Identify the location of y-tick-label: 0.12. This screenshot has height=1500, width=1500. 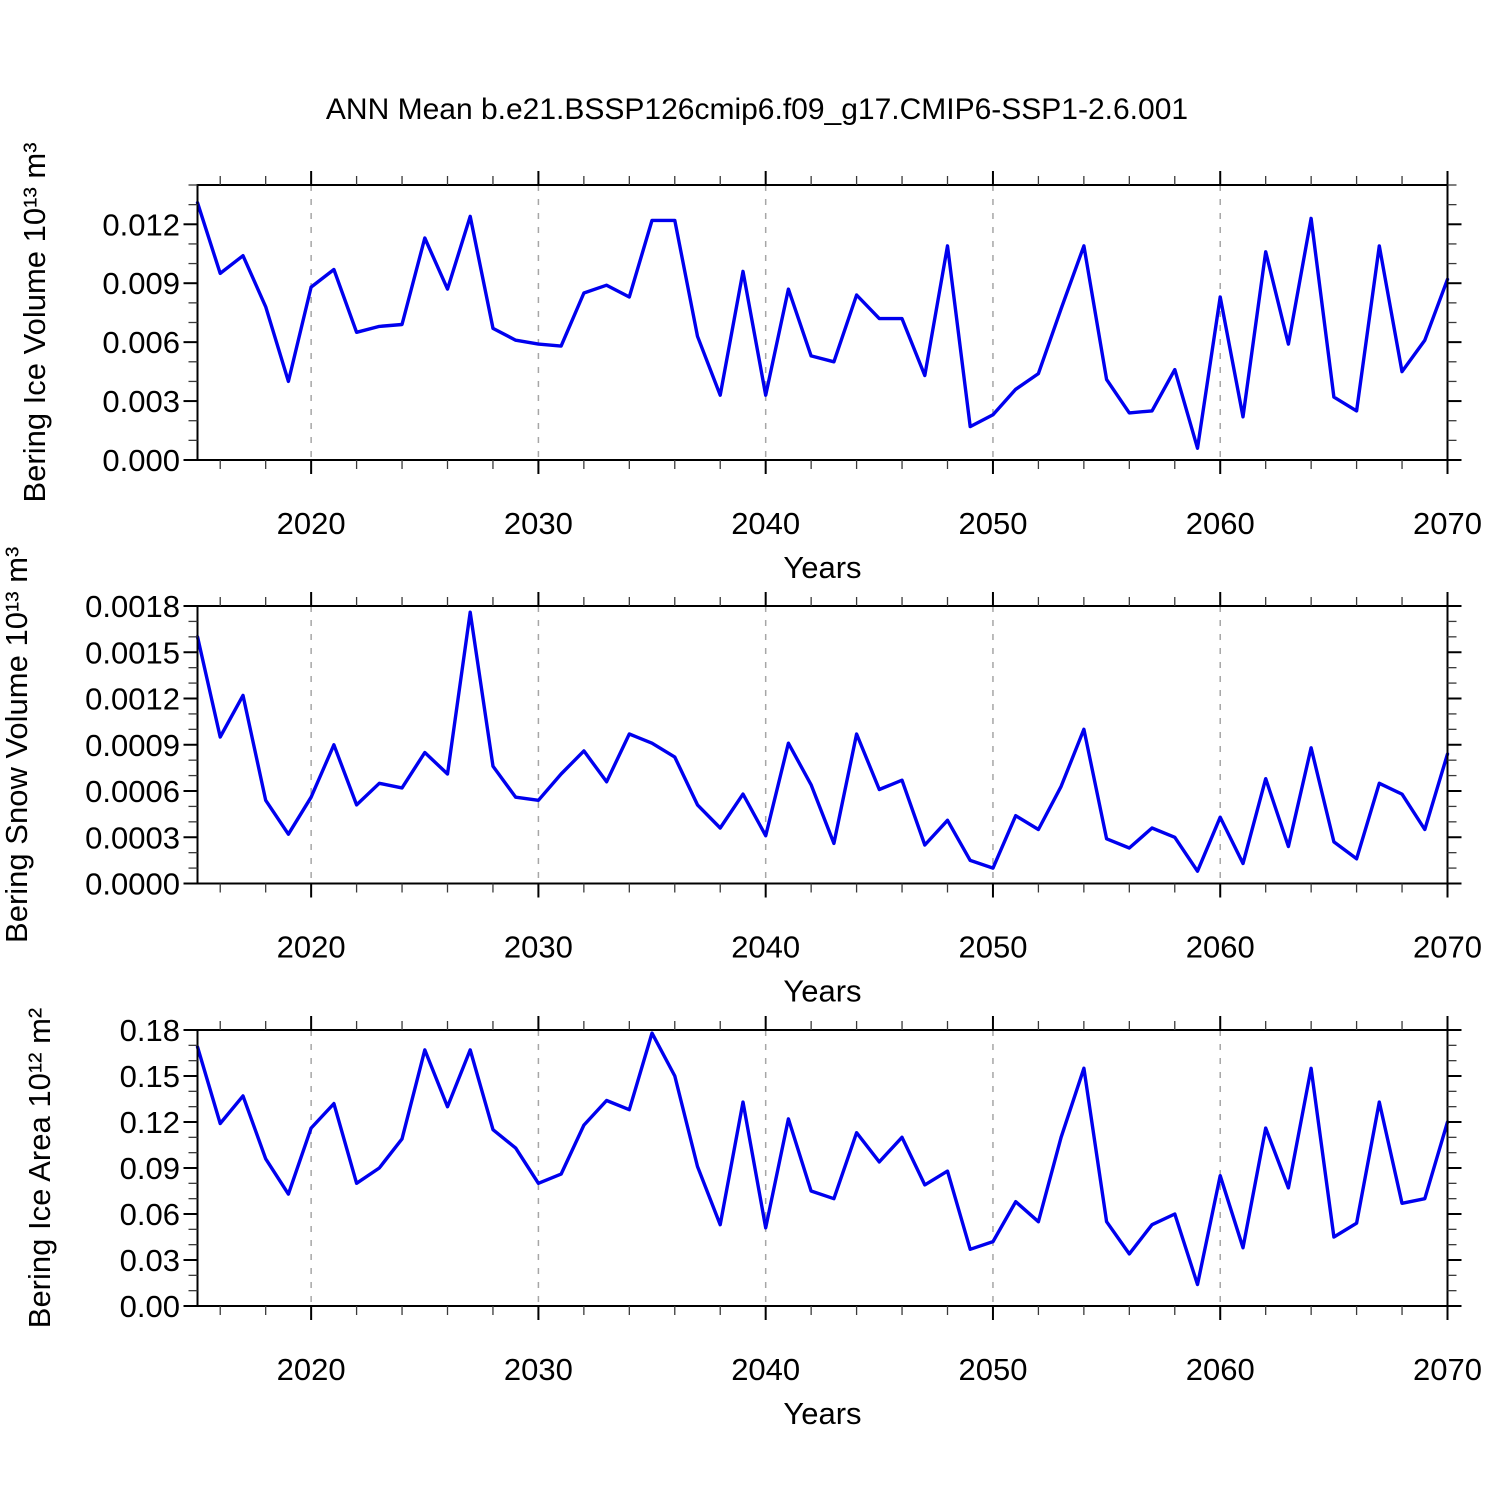
(150, 1122).